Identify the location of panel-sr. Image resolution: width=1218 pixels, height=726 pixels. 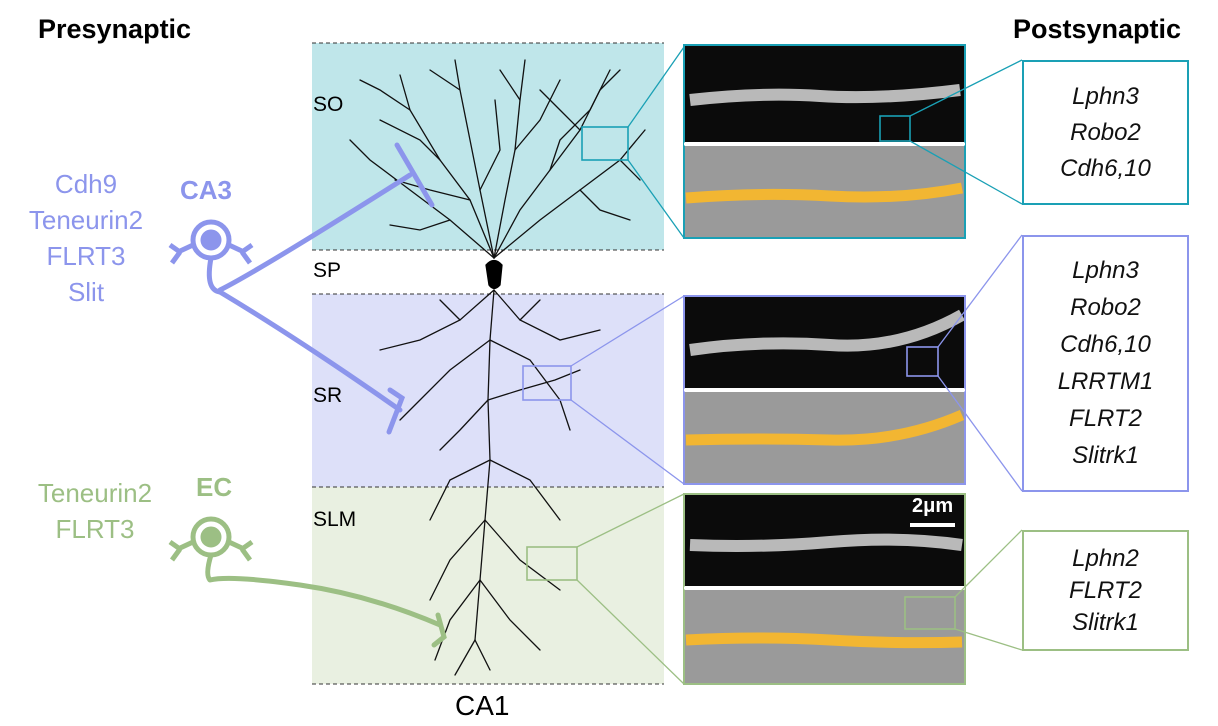
(824, 390).